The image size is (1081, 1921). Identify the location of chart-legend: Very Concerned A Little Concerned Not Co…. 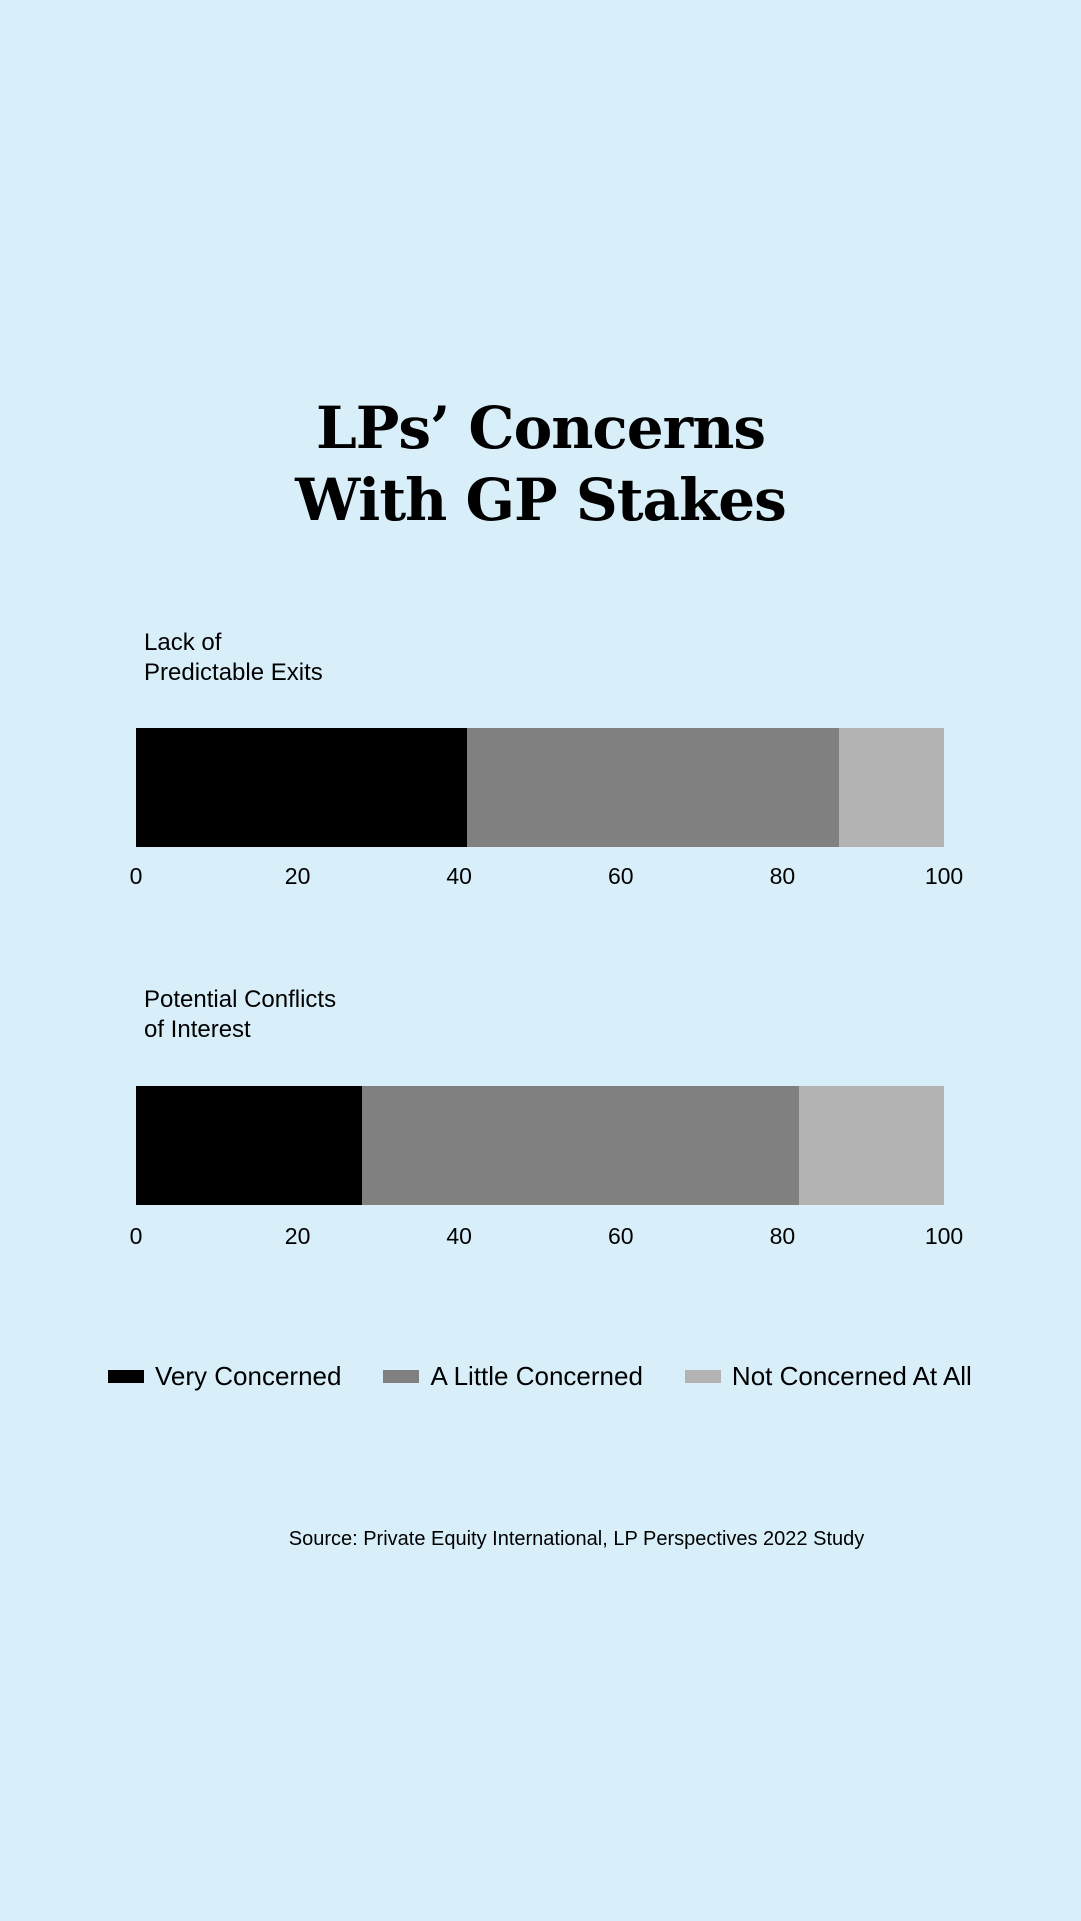
(540, 1376).